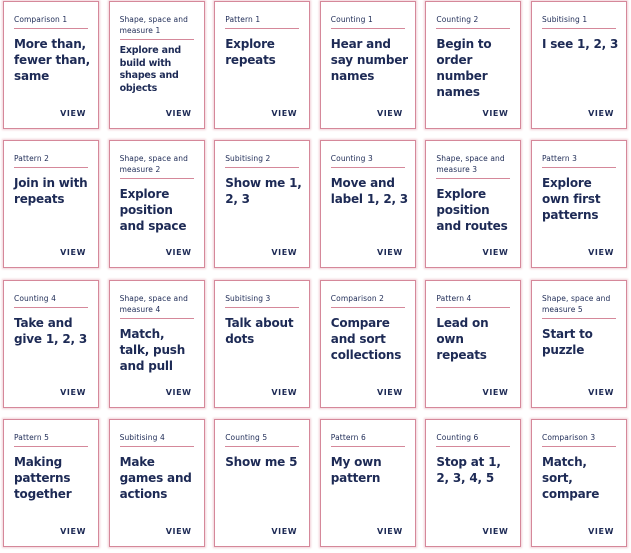 This screenshot has height=553, width=631. What do you see at coordinates (367, 161) in the screenshot?
I see `card-category: Counting 3` at bounding box center [367, 161].